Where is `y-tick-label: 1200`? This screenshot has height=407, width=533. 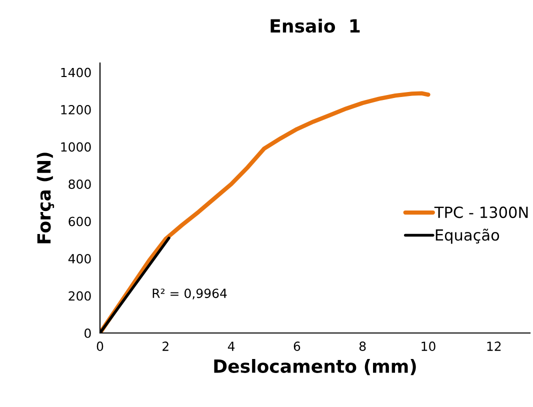
y-tick-label: 1200 is located at coordinates (76, 109).